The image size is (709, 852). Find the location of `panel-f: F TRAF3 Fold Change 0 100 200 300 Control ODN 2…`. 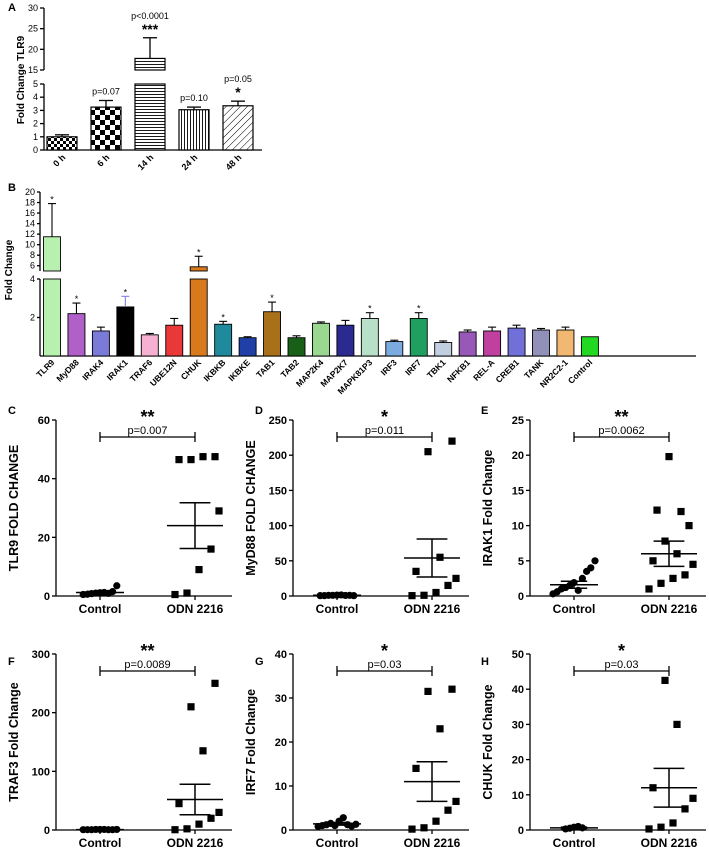

panel-f: F TRAF3 Fold Change 0 100 200 300 Control ODN 2… is located at coordinates (119, 745).